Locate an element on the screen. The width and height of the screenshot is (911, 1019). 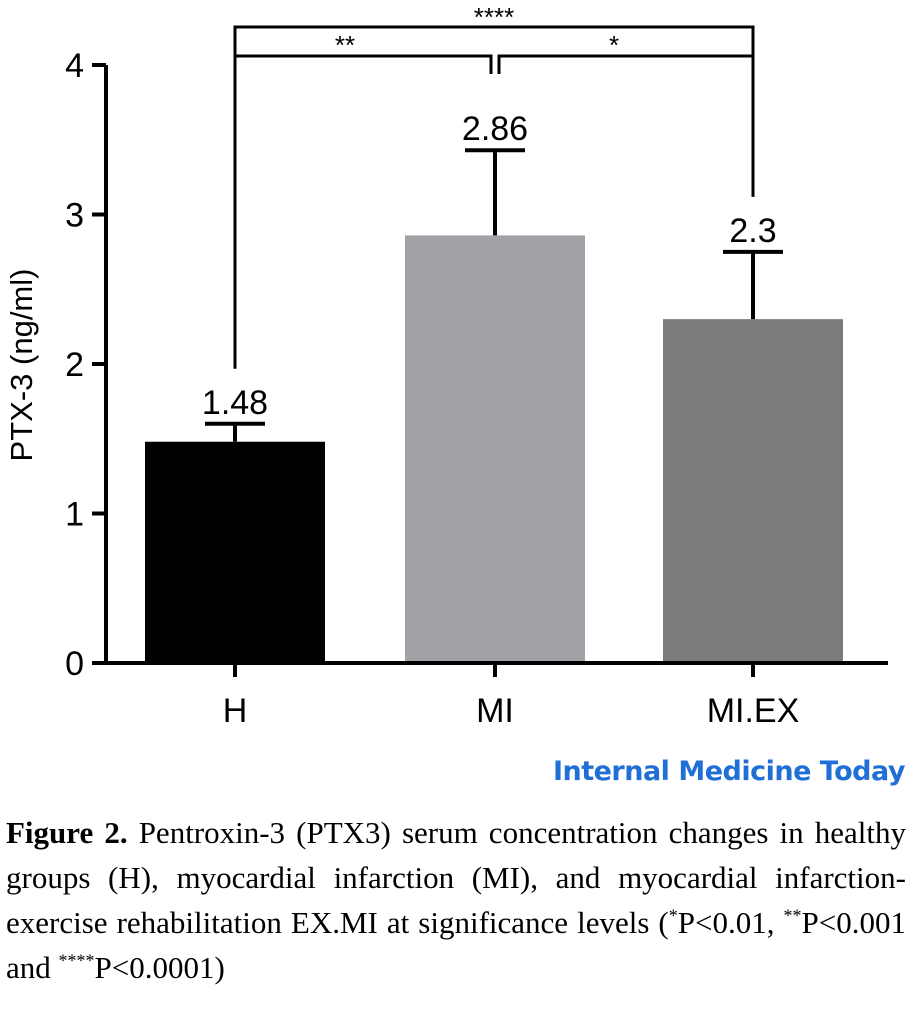
y-tick-label: 4 is located at coordinates (74, 66).